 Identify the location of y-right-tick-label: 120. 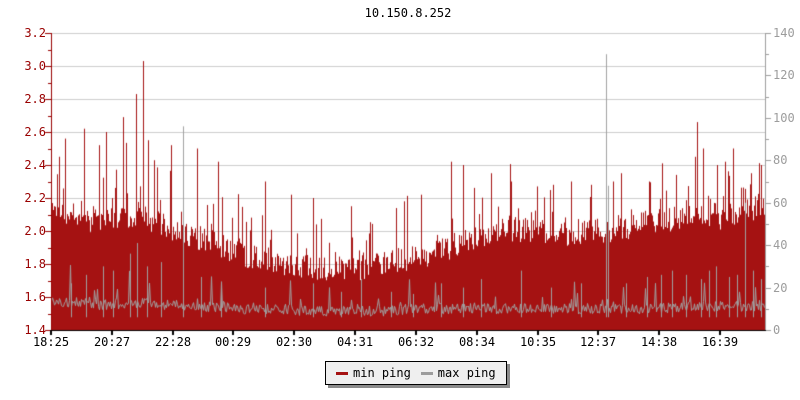
(784, 75).